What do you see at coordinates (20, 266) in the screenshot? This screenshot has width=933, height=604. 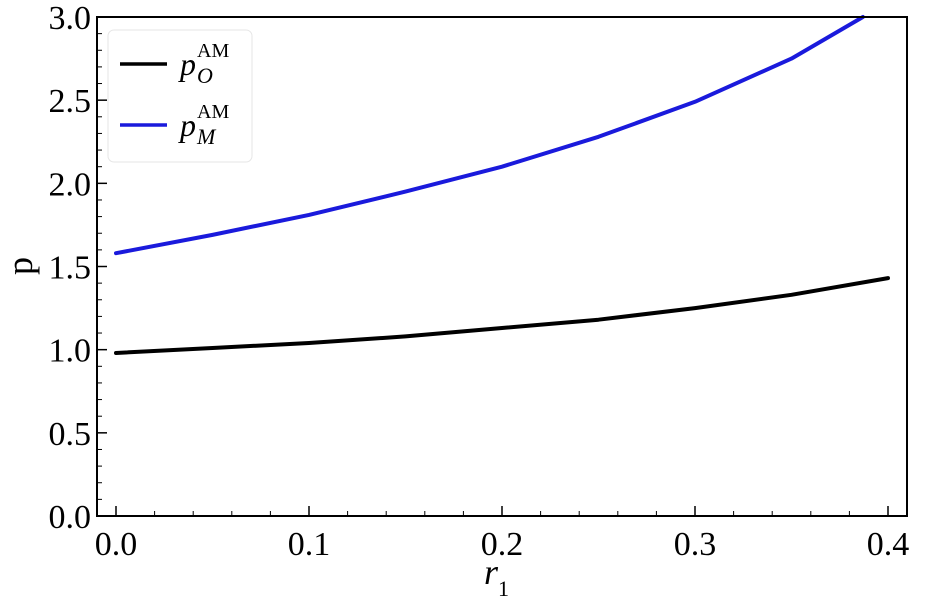 I see `y-axis-title: p` at bounding box center [20, 266].